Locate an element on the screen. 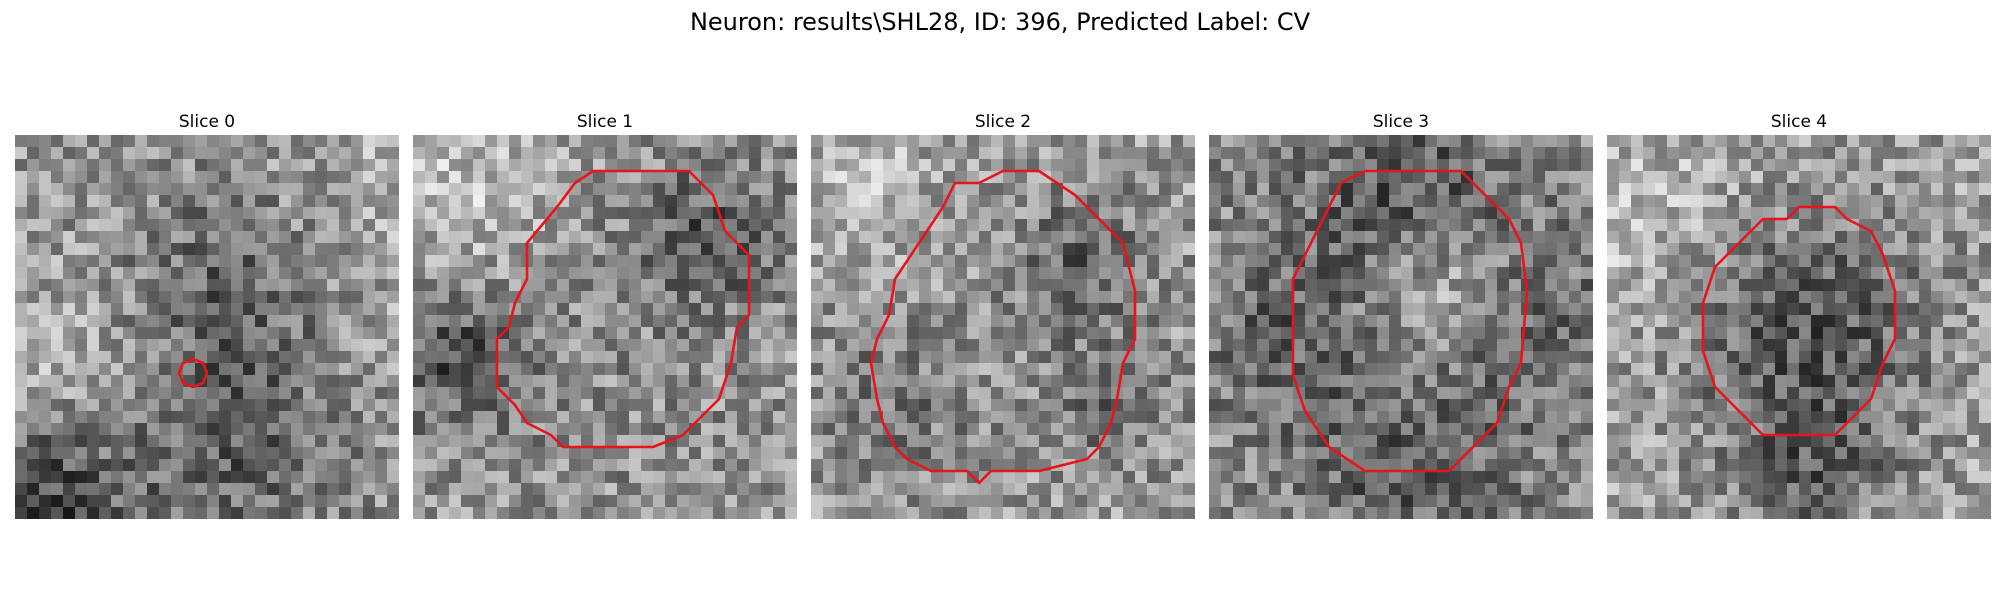 This screenshot has height=600, width=2000. slice-panel-1: Slice 1 is located at coordinates (605, 314).